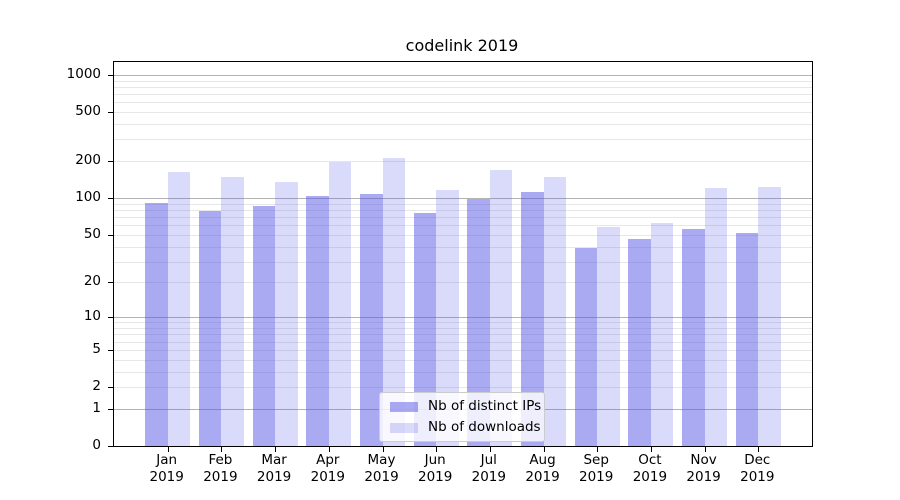 This screenshot has width=900, height=500. I want to click on bar-downloads-jun, so click(447, 317).